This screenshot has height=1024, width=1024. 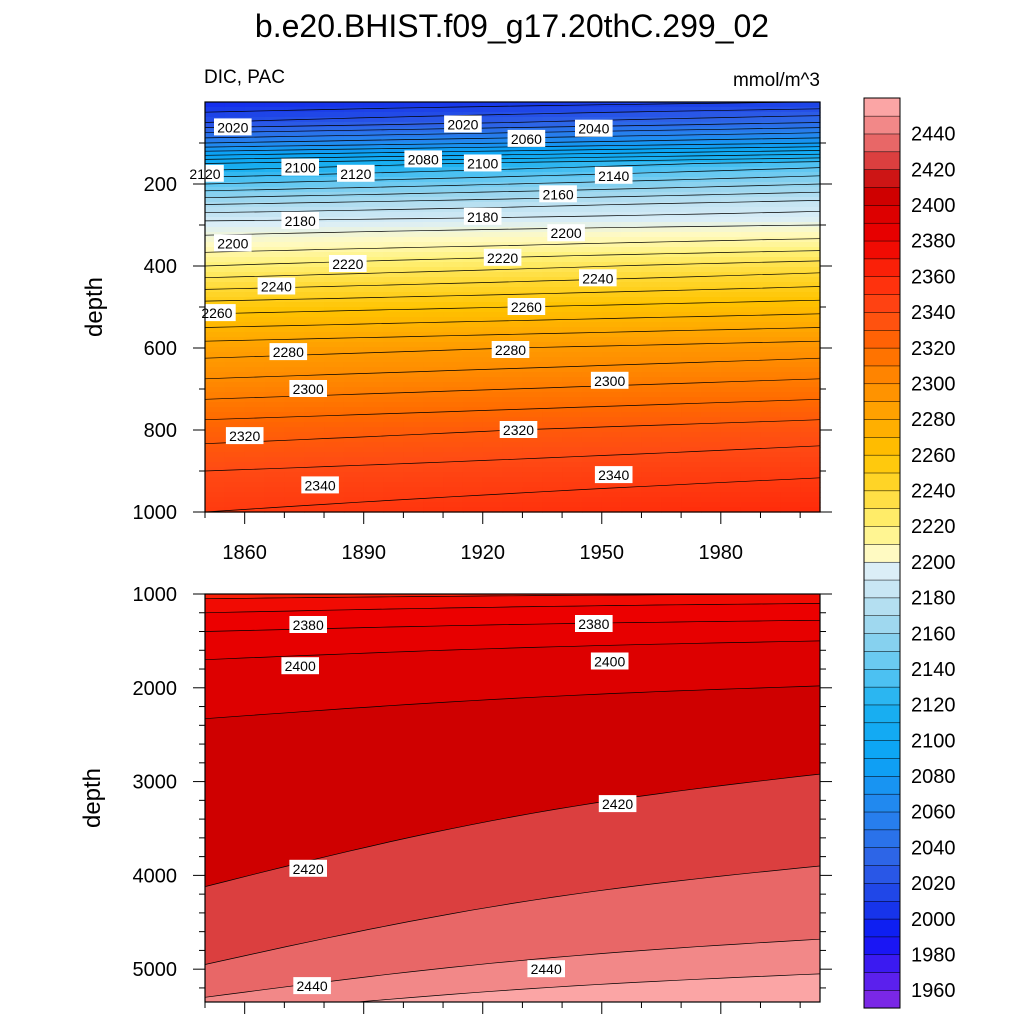 What do you see at coordinates (300, 666) in the screenshot?
I see `contour-label-text: 2400` at bounding box center [300, 666].